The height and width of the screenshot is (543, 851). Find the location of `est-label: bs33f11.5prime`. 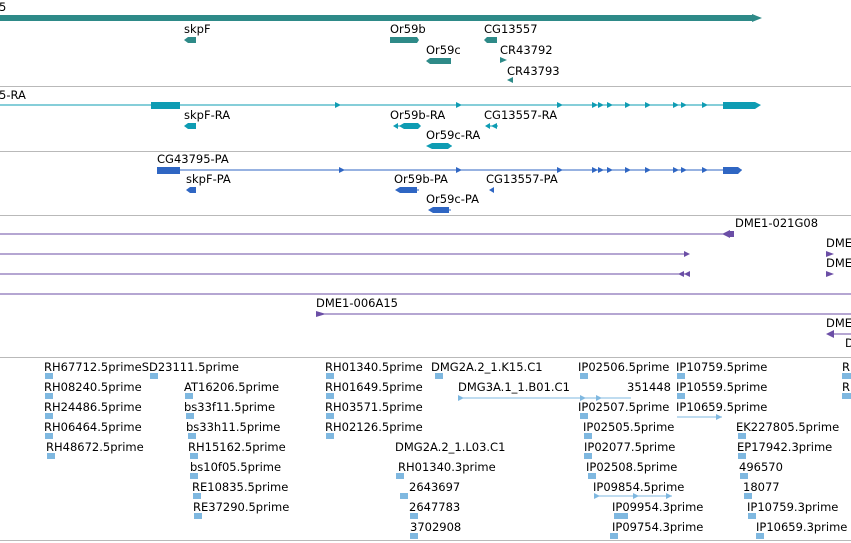

est-label: bs33f11.5prime is located at coordinates (230, 407).